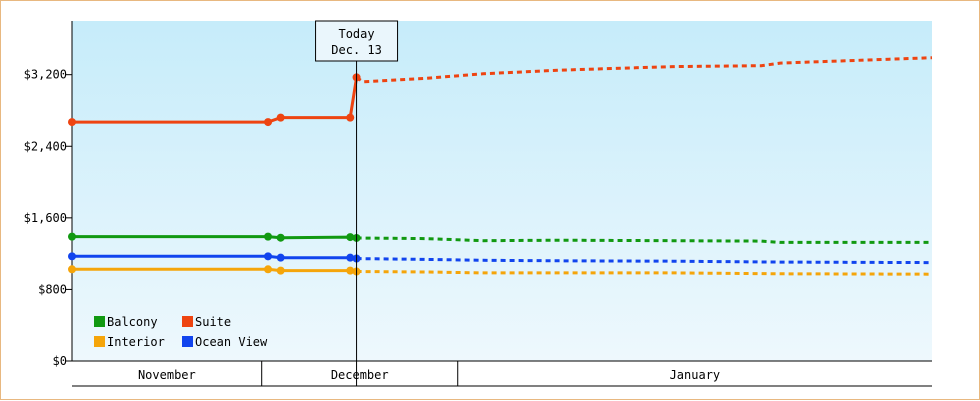 The image size is (980, 401). I want to click on legend-swatch-suite, so click(187, 321).